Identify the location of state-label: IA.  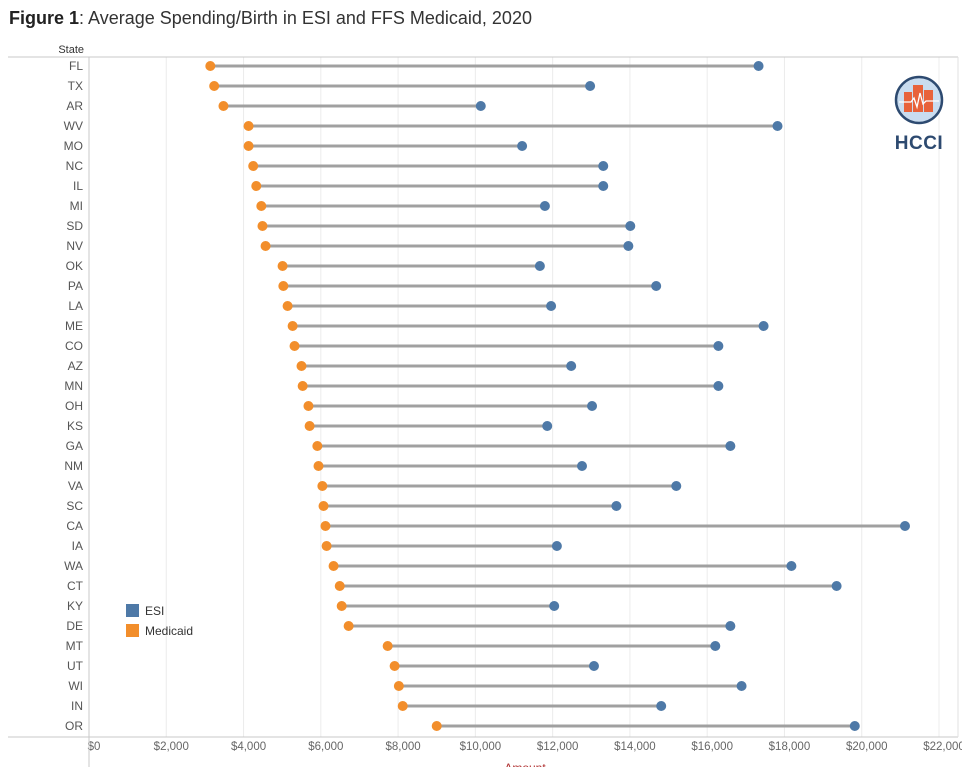
(77, 546).